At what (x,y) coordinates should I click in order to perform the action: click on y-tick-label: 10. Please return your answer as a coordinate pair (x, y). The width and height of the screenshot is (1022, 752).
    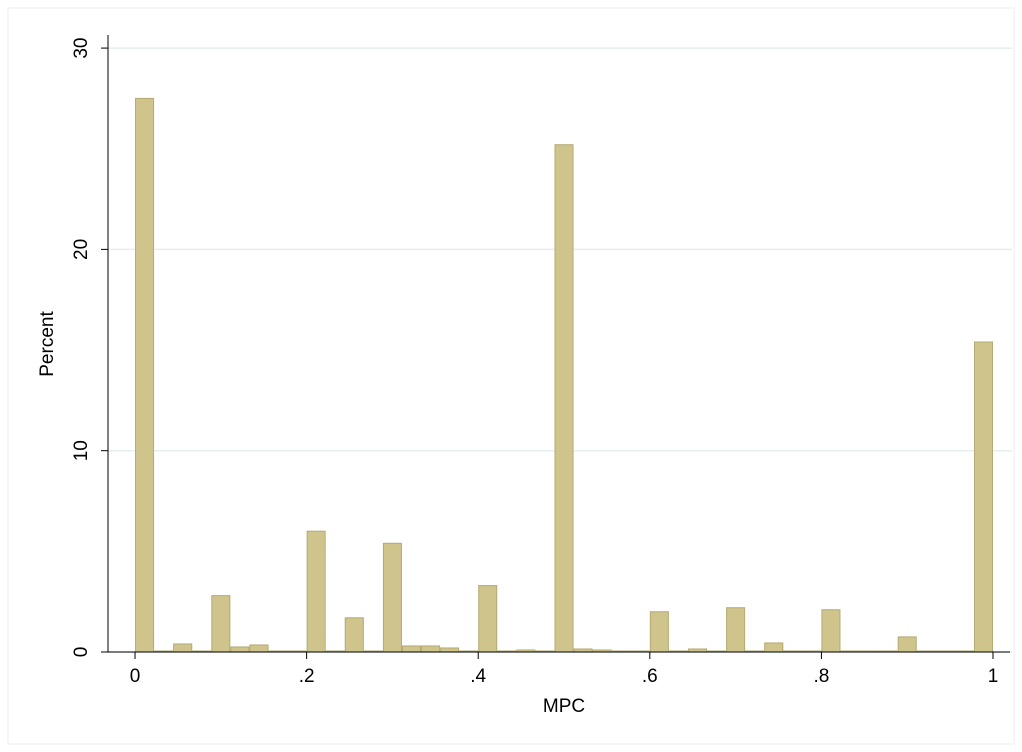
    Looking at the image, I should click on (81, 450).